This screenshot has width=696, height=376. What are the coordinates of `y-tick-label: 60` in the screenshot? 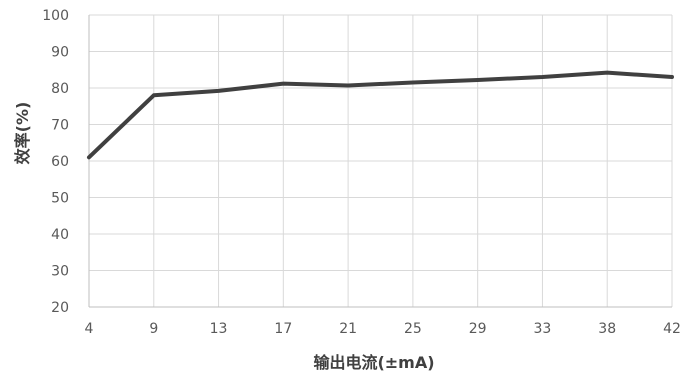 It's located at (60, 162).